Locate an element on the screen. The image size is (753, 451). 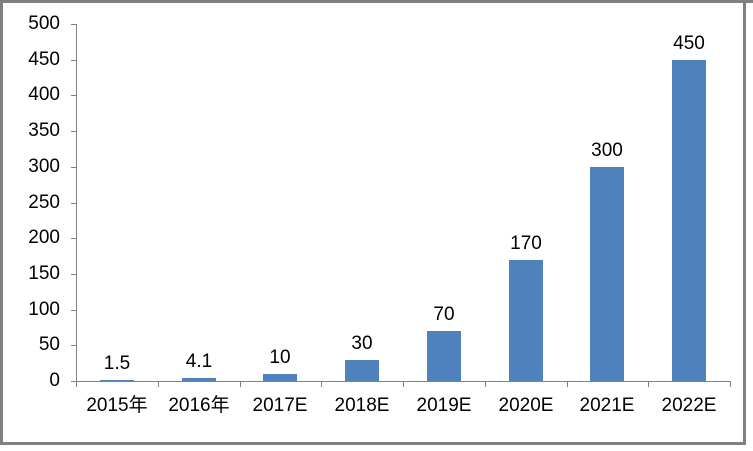
bar-value-label: 4.1 is located at coordinates (199, 361).